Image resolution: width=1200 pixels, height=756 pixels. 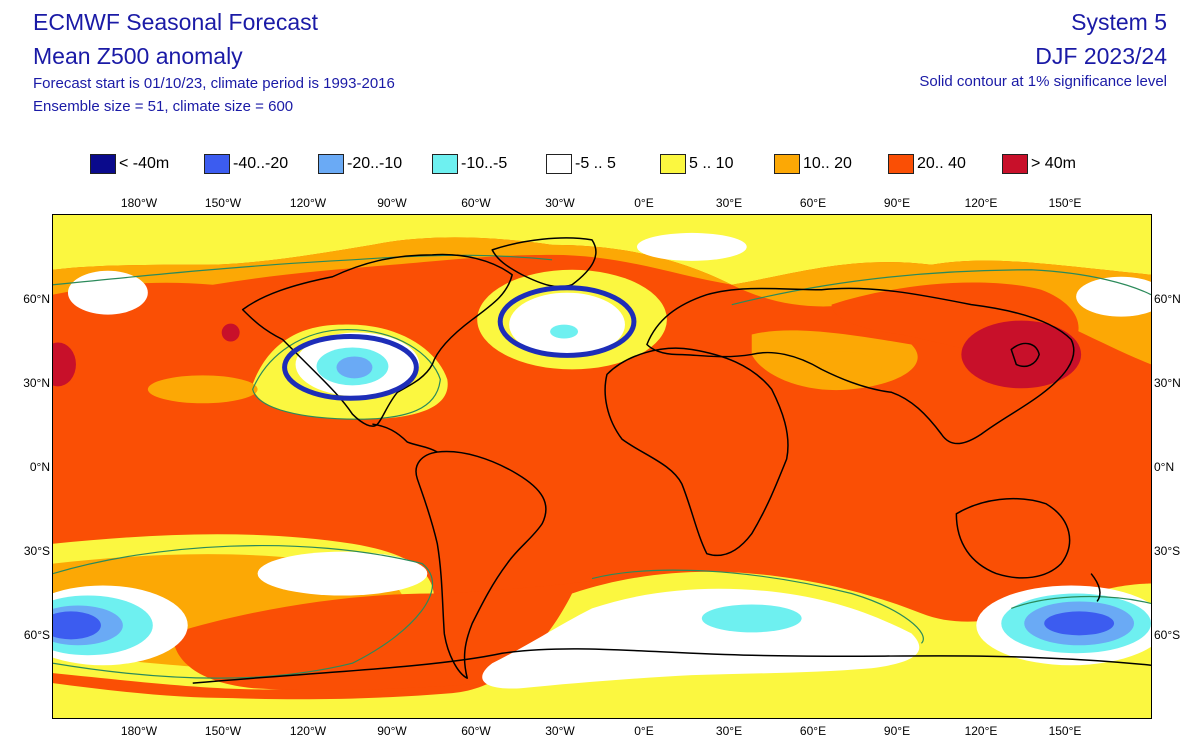 I want to click on legend-item: 20.. 40, so click(x=927, y=164).